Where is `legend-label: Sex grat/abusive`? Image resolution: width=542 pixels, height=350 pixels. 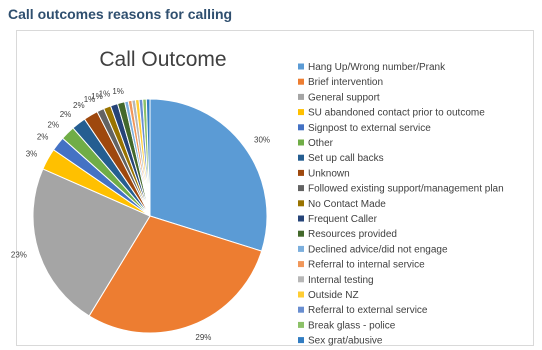 legend-label: Sex grat/abusive is located at coordinates (345, 341).